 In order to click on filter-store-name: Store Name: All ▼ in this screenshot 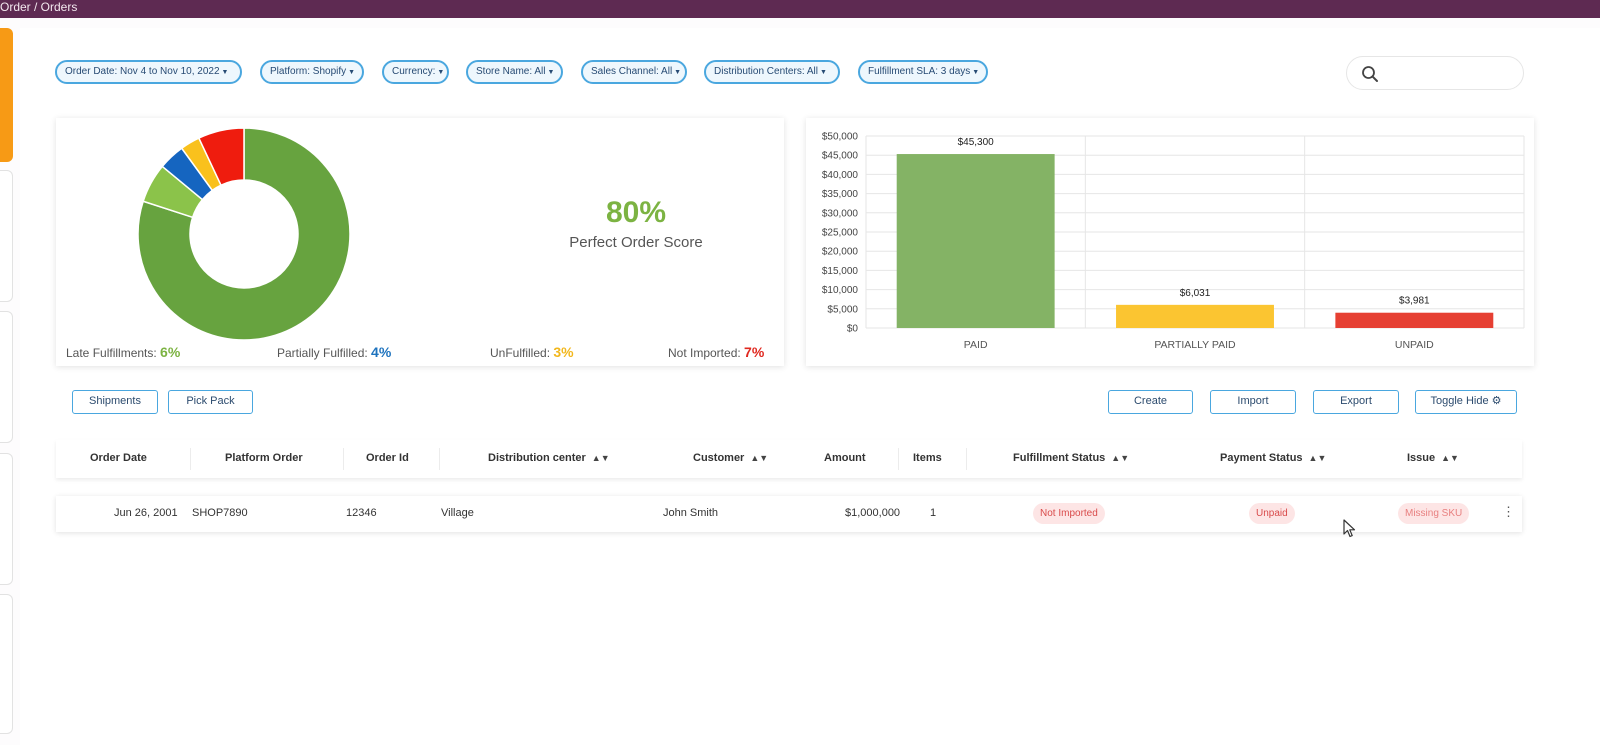, I will do `click(514, 72)`.